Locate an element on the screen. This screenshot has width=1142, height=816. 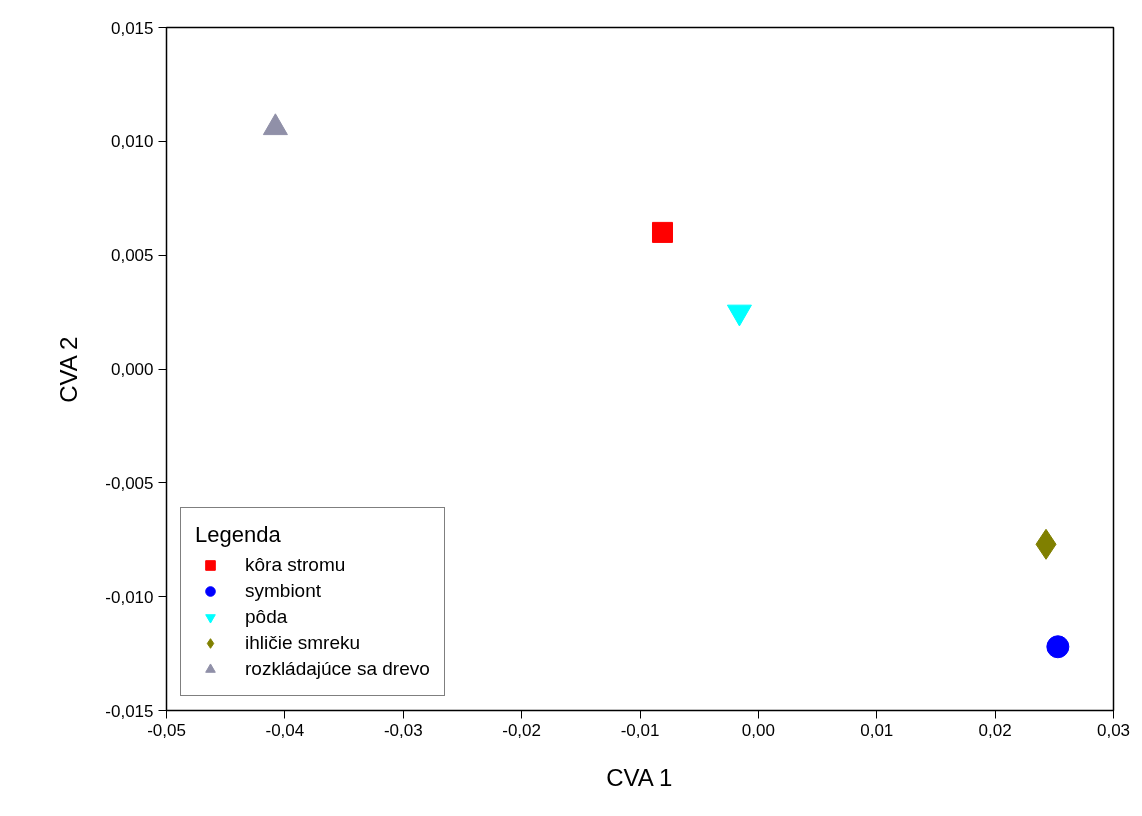
y-tick-label: -0,005 is located at coordinates (129, 483).